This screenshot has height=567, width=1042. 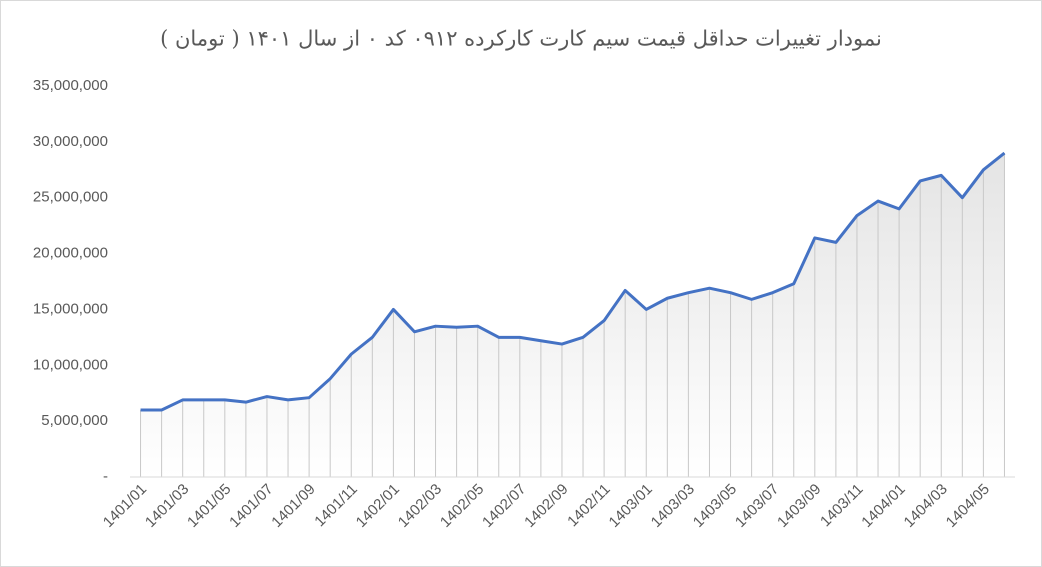 I want to click on y-tick-label: 25,000,000, so click(x=70, y=197).